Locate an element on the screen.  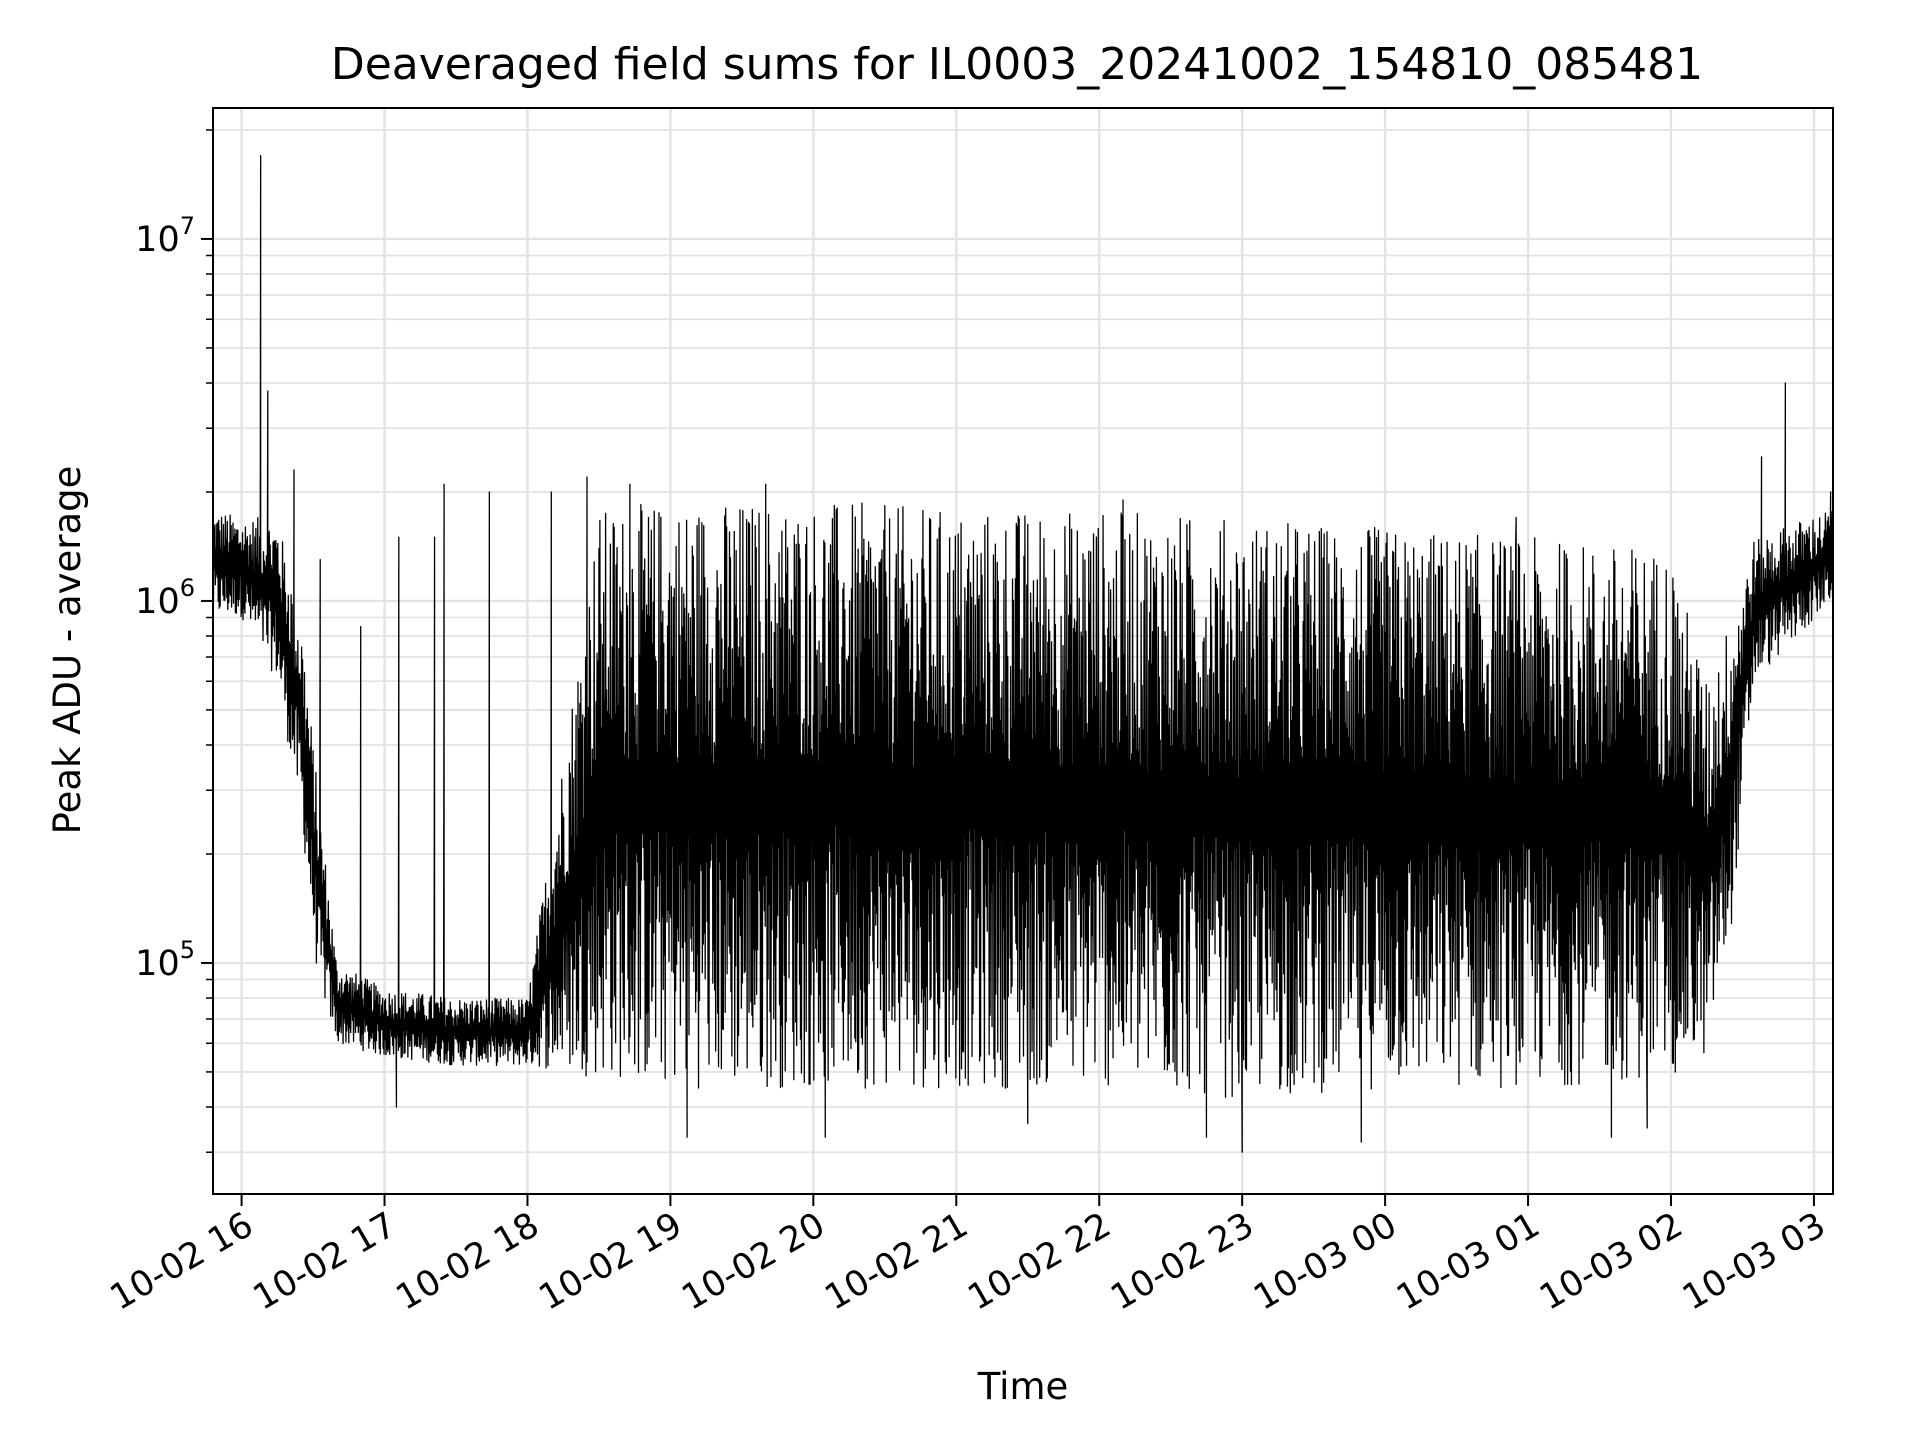
y-axis-label: Peak ADU - average is located at coordinates (67, 650).